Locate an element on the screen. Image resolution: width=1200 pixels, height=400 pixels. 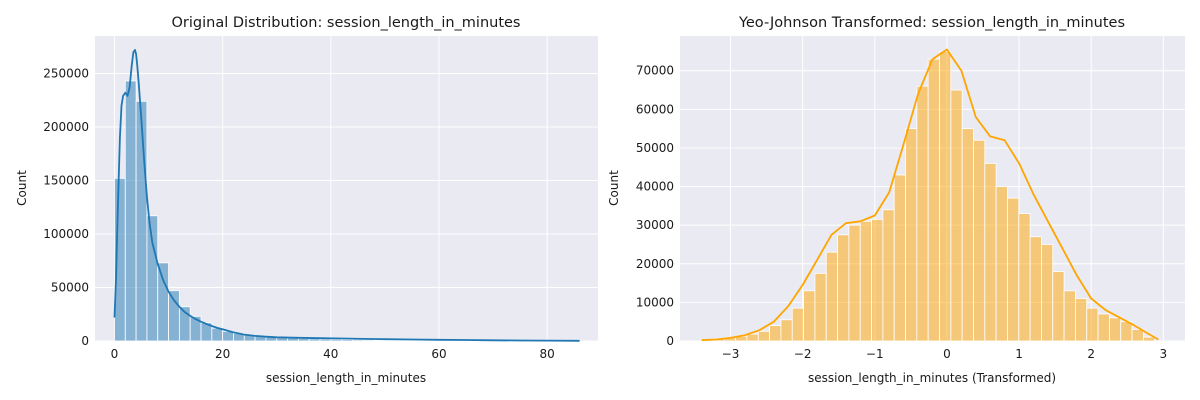
y-tick-labels: 0 10000 20000 30000 40000 50000 60000 70000 is located at coordinates (655, 206).